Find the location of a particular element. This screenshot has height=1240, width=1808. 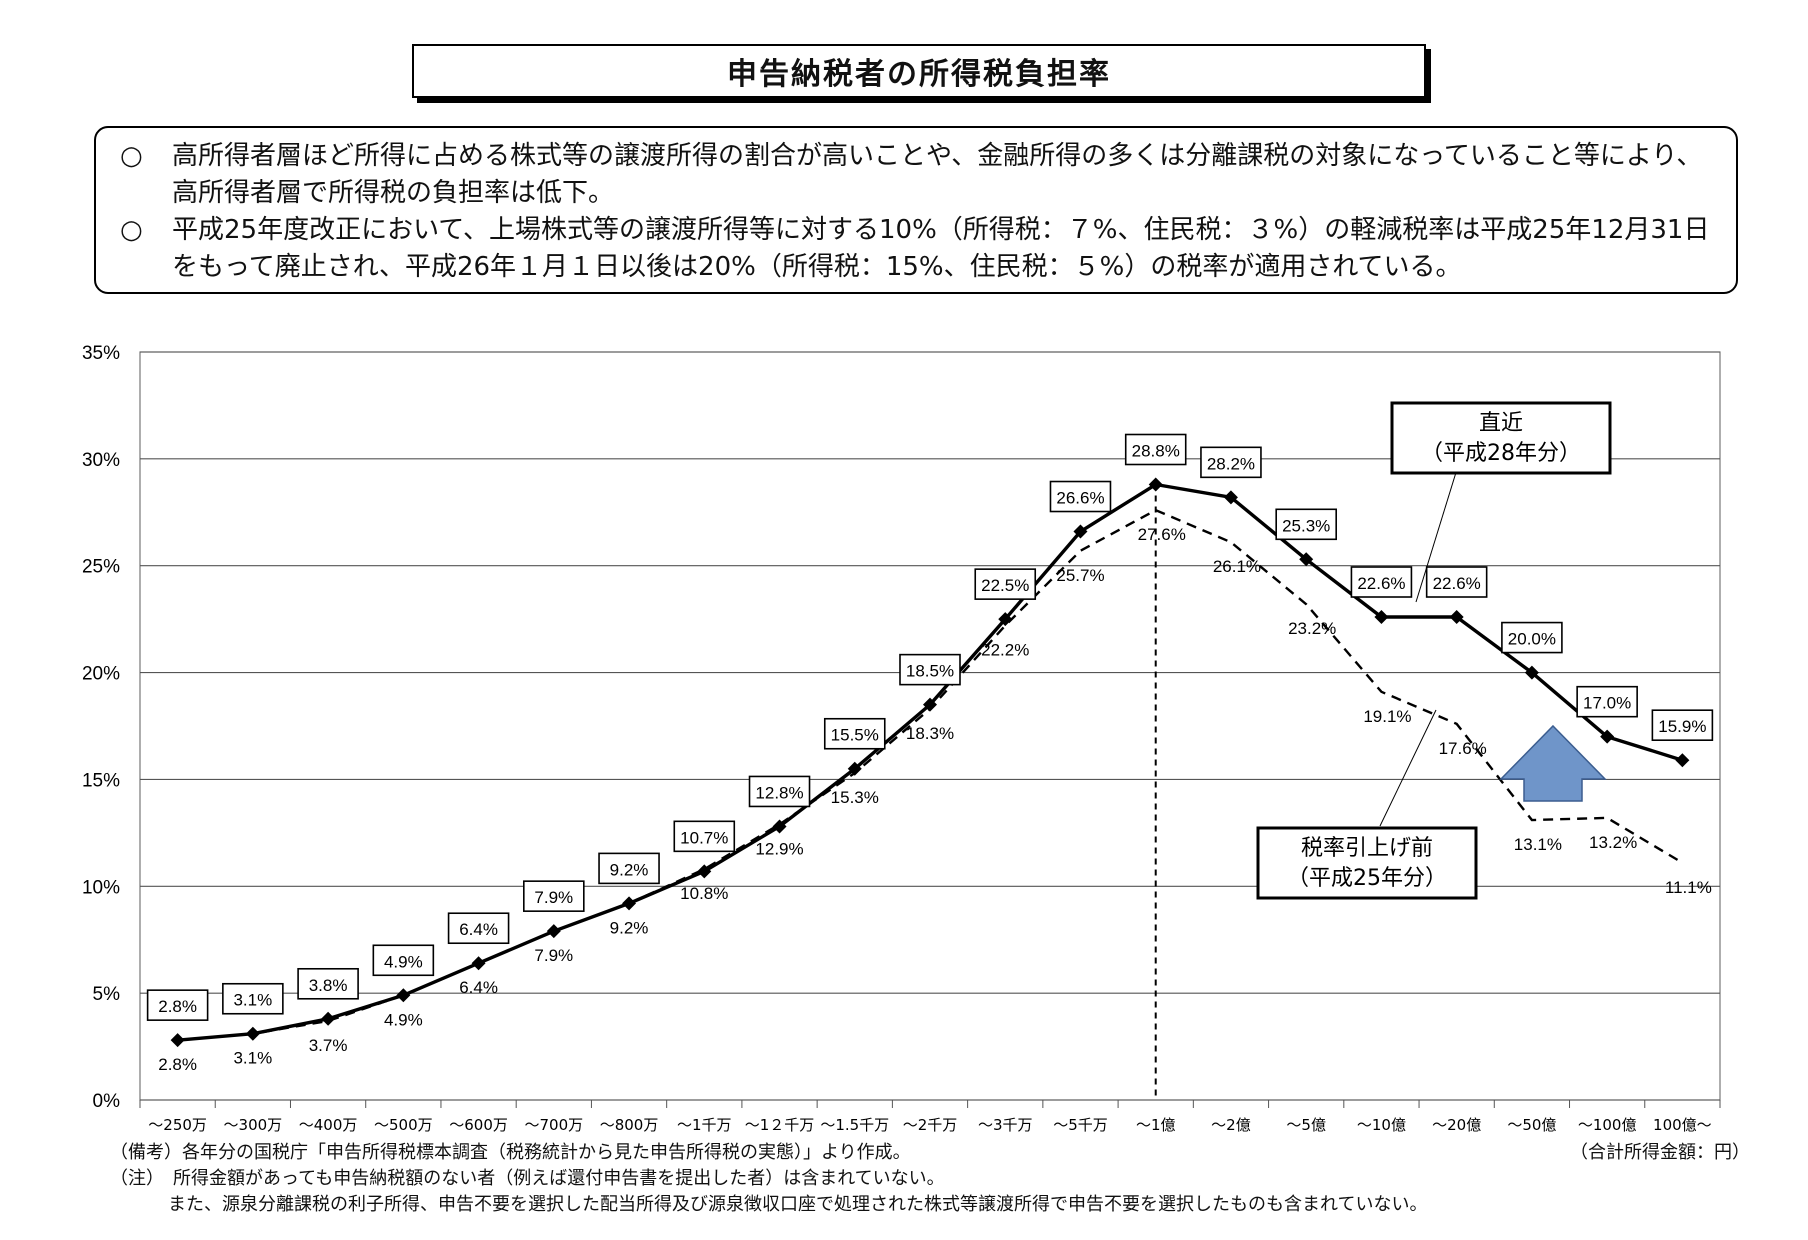

data-label-before: 27.6% is located at coordinates (1162, 534).